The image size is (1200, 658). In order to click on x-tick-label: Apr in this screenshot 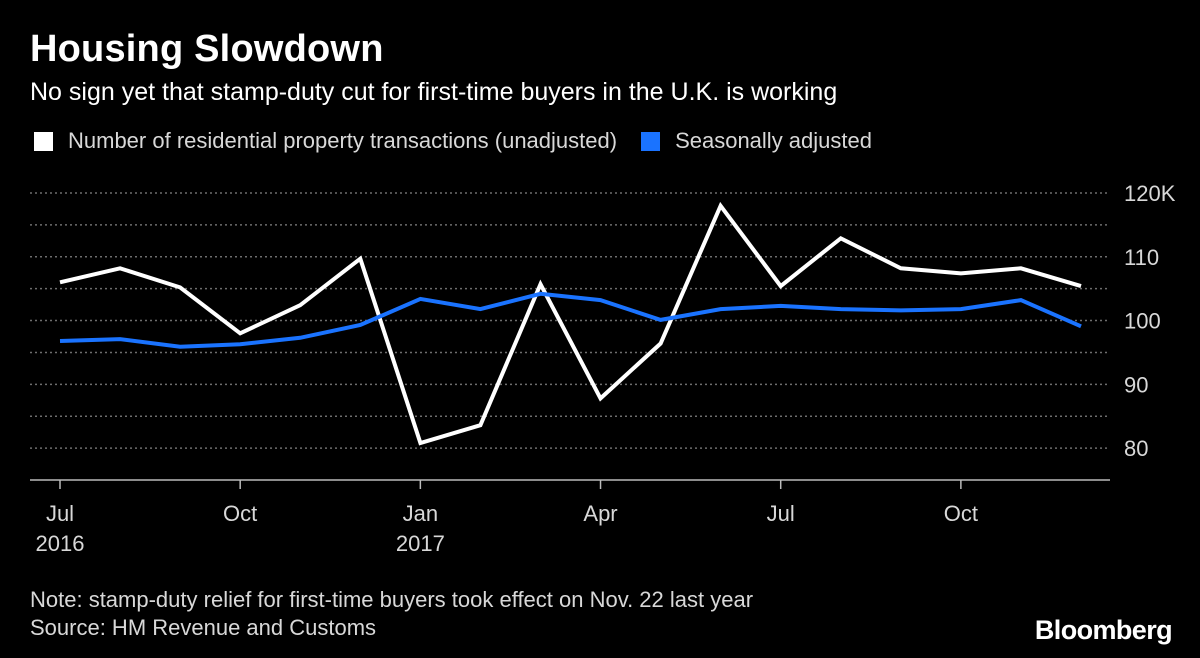, I will do `click(600, 513)`.